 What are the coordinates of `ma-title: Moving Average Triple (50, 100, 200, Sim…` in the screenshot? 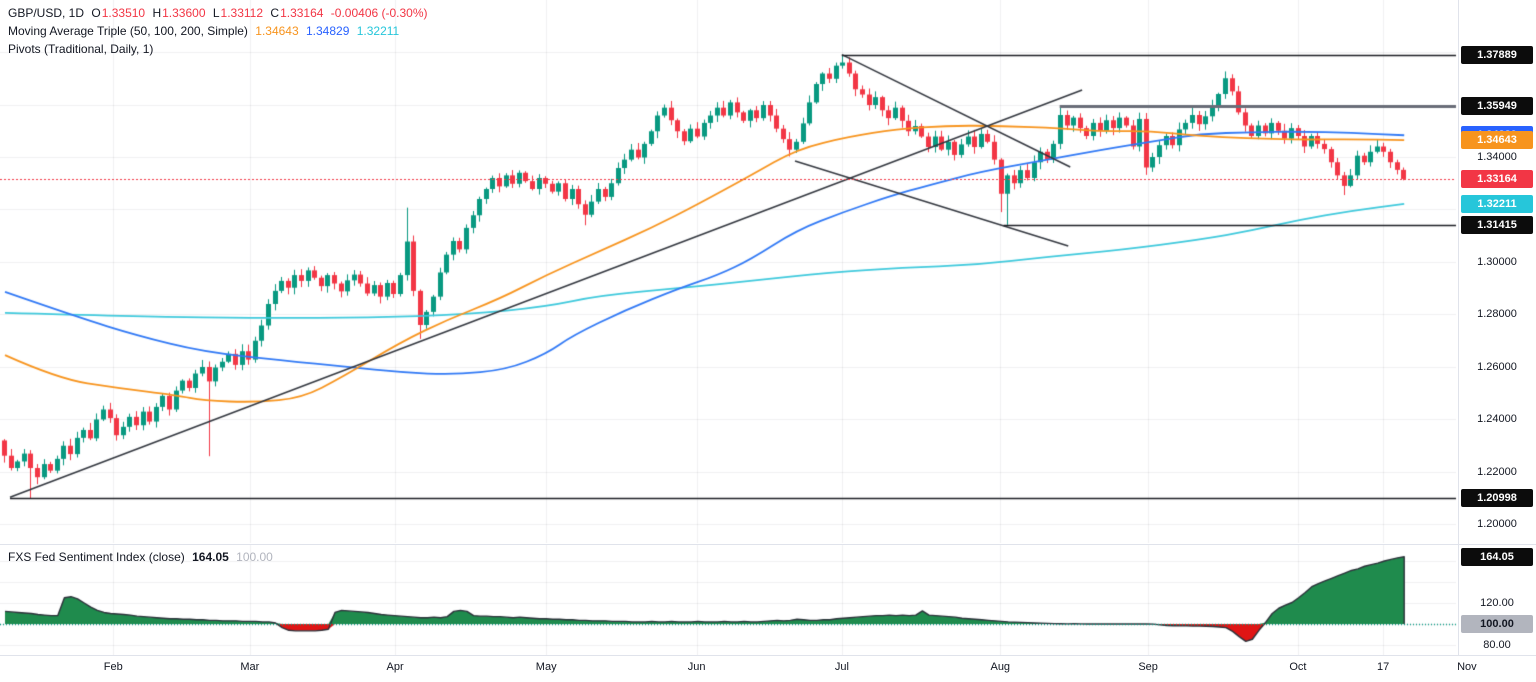 It's located at (128, 31).